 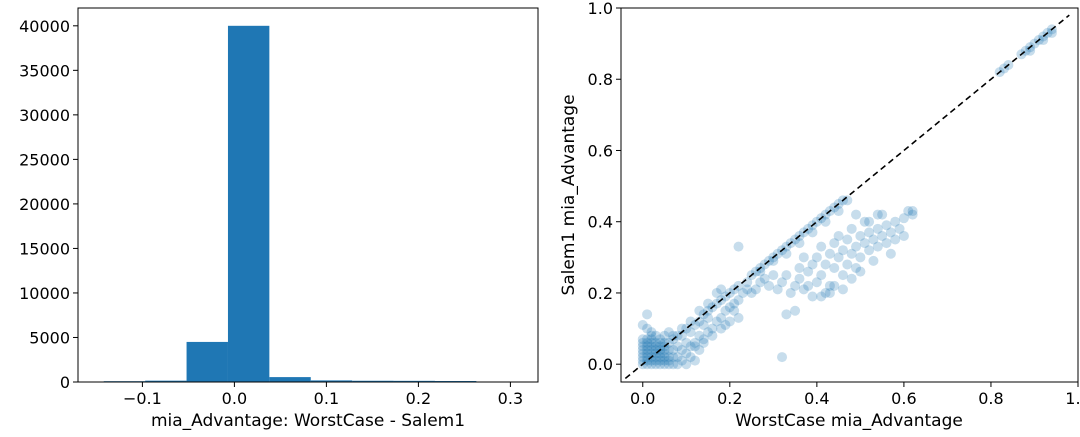 What do you see at coordinates (600, 150) in the screenshot?
I see `y-tick-label: 0.6` at bounding box center [600, 150].